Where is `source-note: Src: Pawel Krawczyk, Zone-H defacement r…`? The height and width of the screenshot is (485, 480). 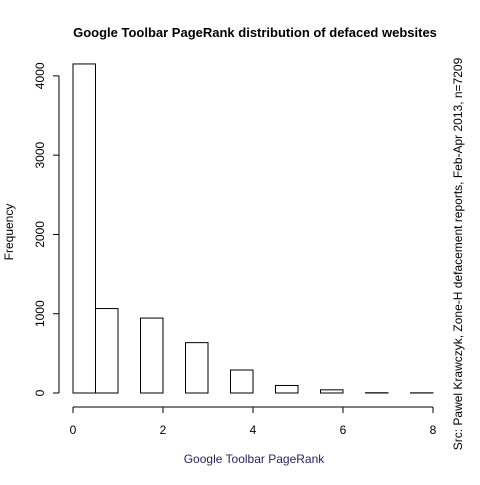 source-note: Src: Pawel Krawczyk, Zone-H defacement r… is located at coordinates (458, 253).